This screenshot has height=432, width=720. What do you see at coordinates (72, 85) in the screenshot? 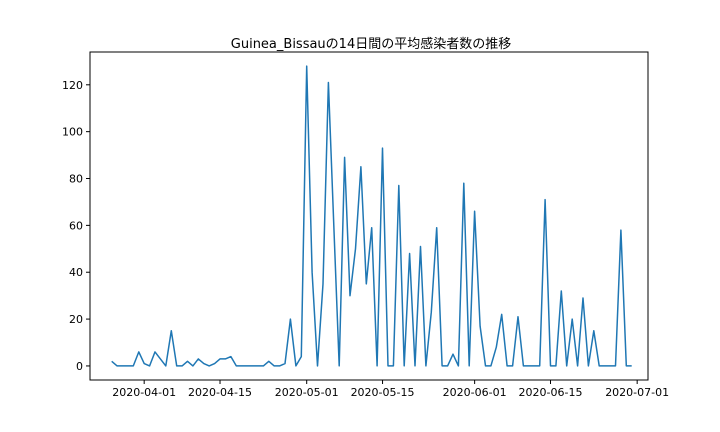
I see `y-tick-label: 120` at bounding box center [72, 85].